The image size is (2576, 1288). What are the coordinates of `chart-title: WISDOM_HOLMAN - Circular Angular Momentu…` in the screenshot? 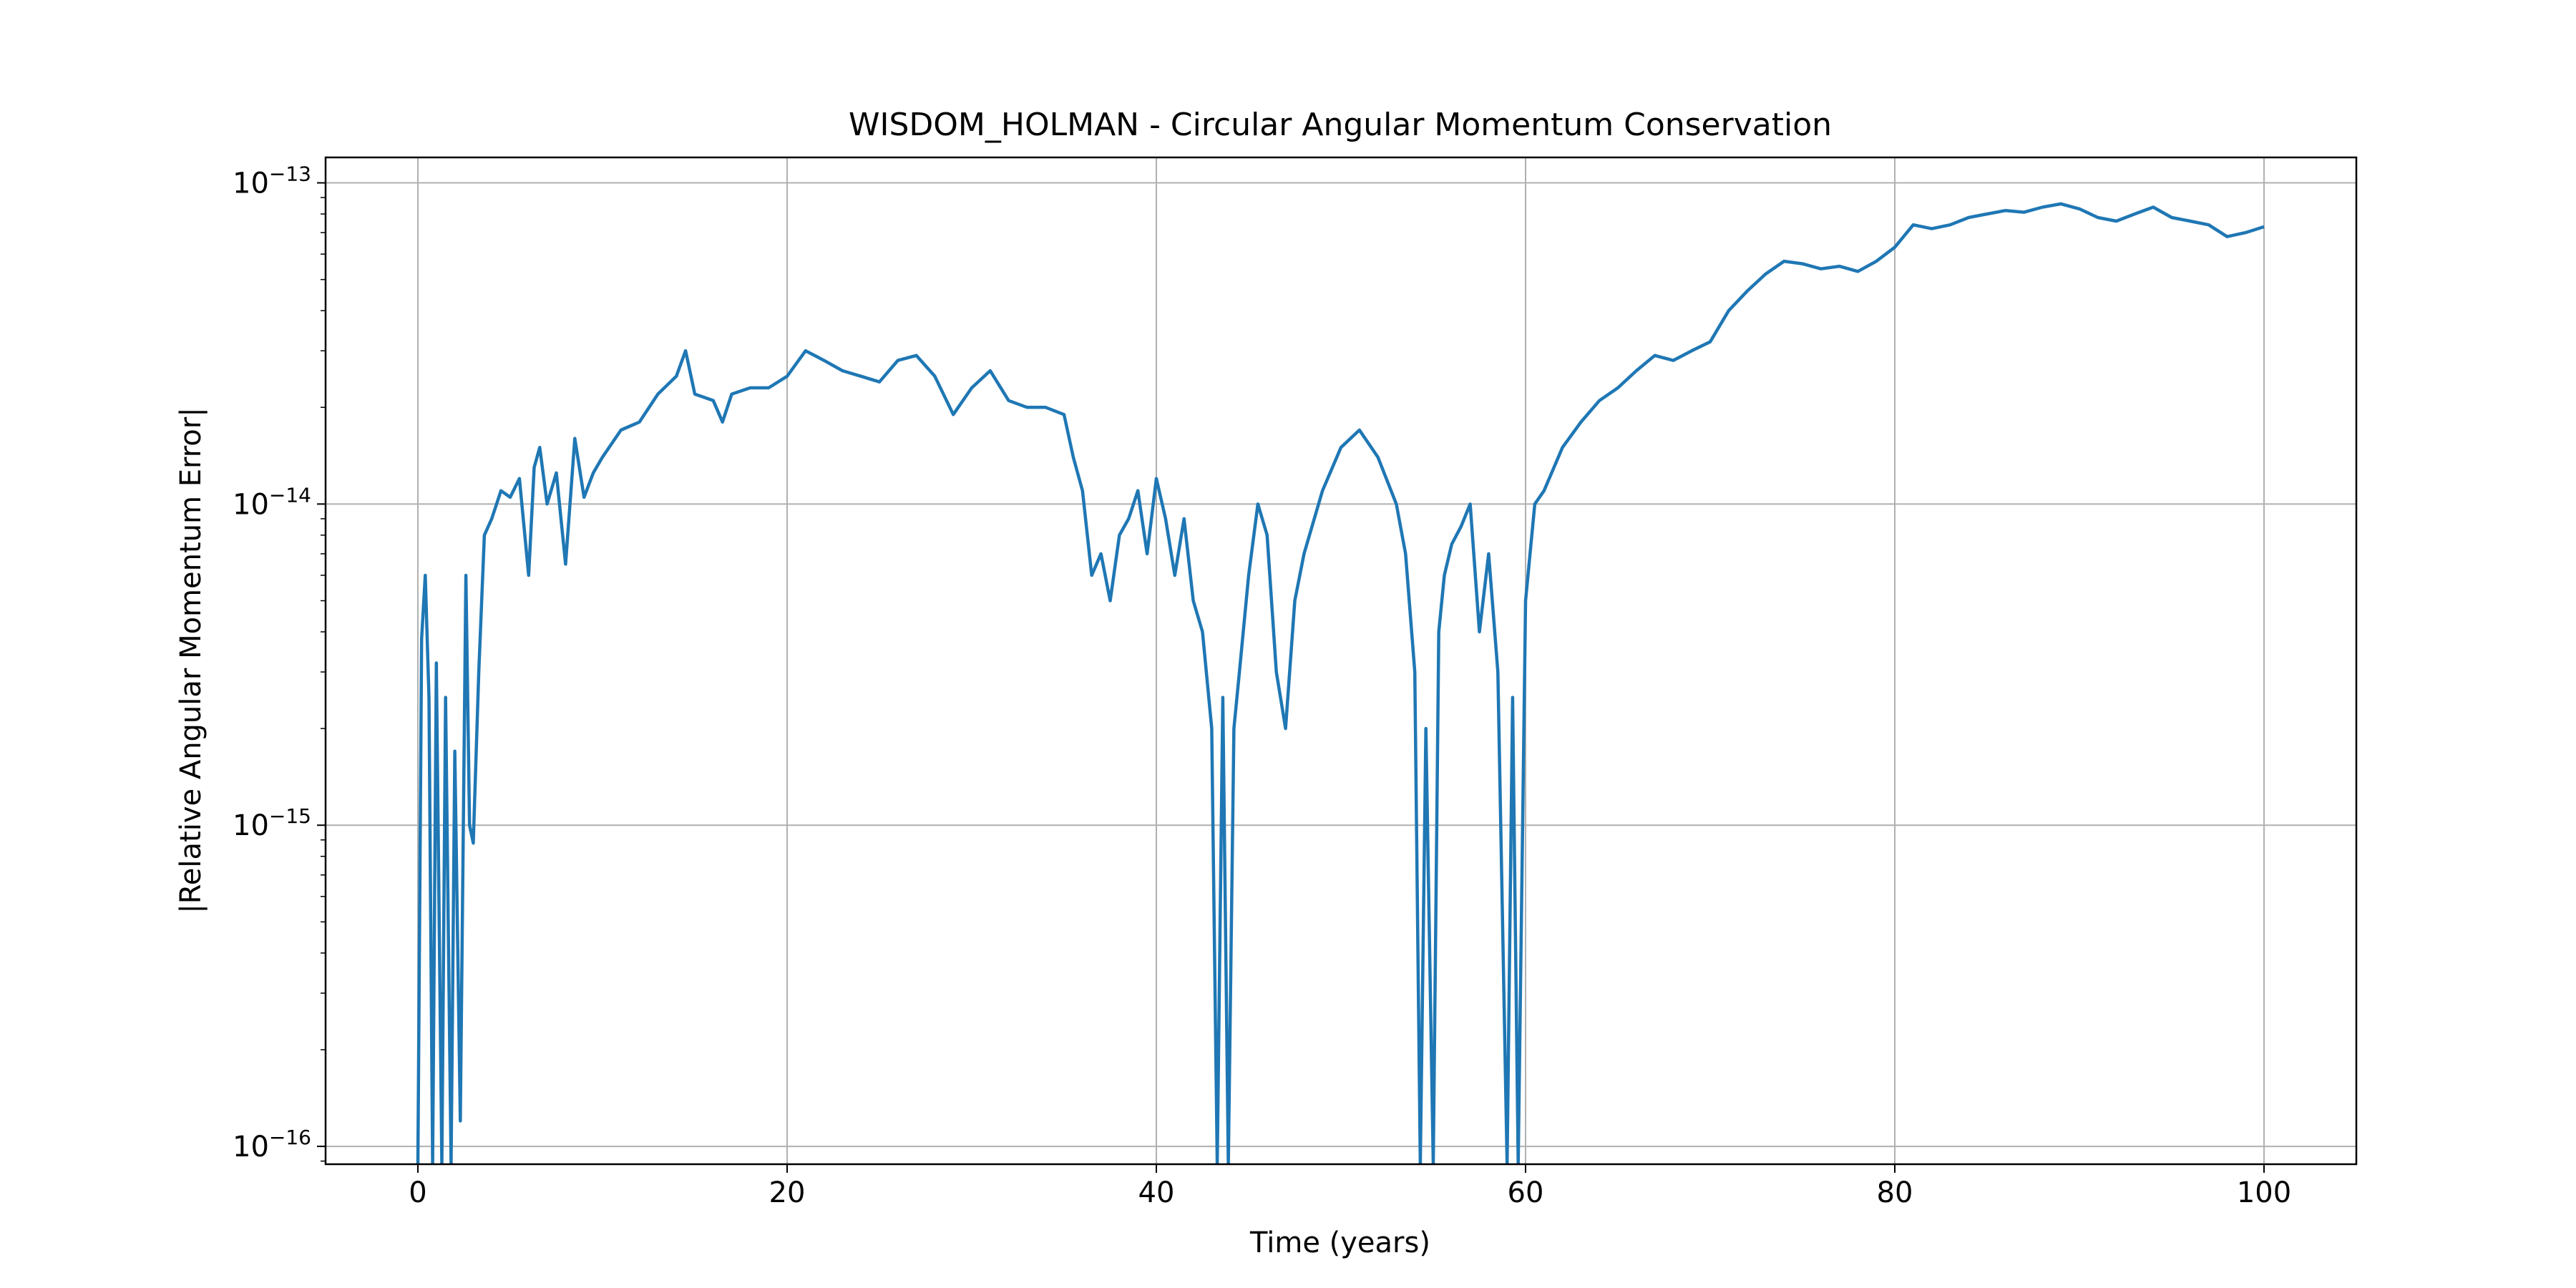 It's located at (1340, 125).